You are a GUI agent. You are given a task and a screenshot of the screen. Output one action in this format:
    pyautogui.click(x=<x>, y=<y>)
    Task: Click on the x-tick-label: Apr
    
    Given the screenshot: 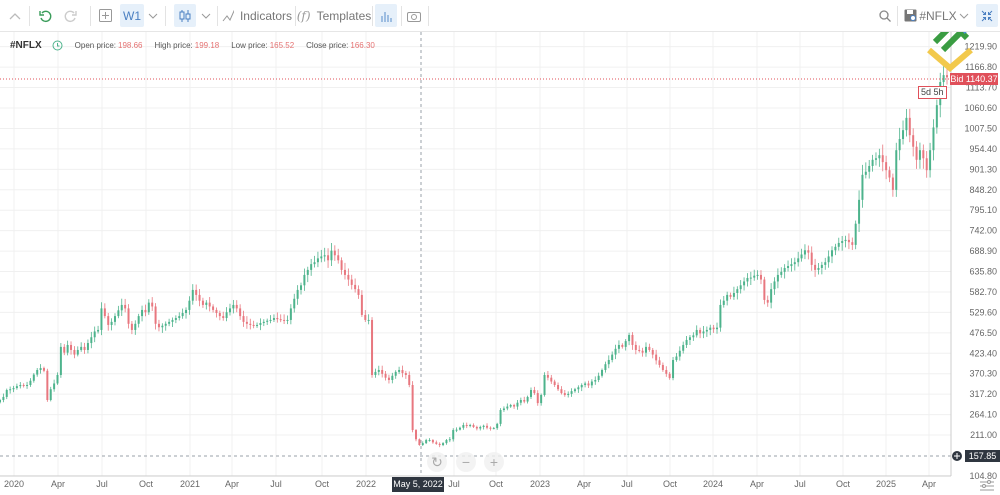 What is the action you would take?
    pyautogui.click(x=232, y=484)
    